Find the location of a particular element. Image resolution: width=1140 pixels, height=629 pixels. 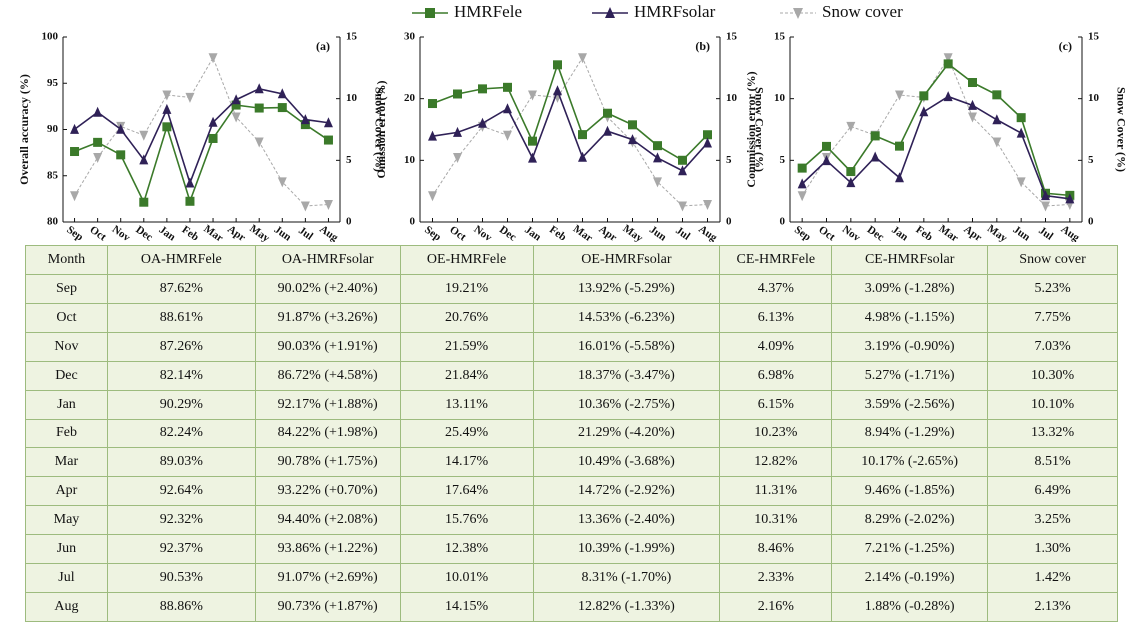

table-cell: 3.59% (-2.56%) is located at coordinates (910, 404).